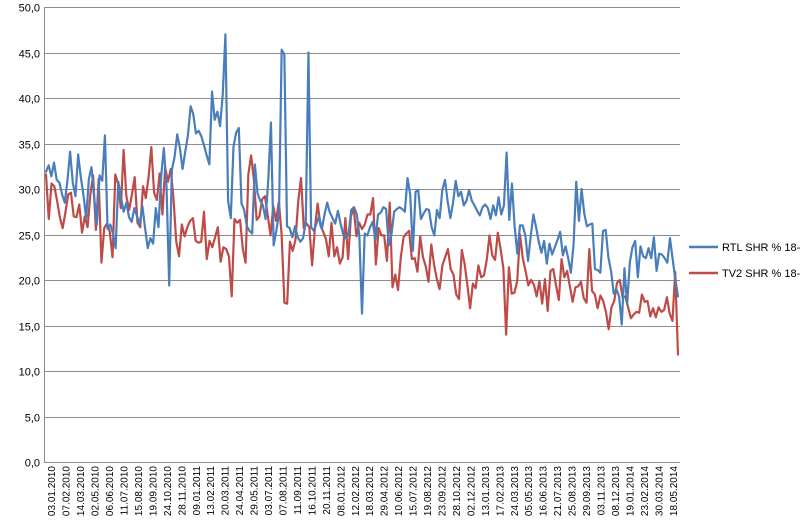  Describe the element at coordinates (744, 261) in the screenshot. I see `legend: RTL SHR % 18-59 TV2 SHR % 18-59` at that location.